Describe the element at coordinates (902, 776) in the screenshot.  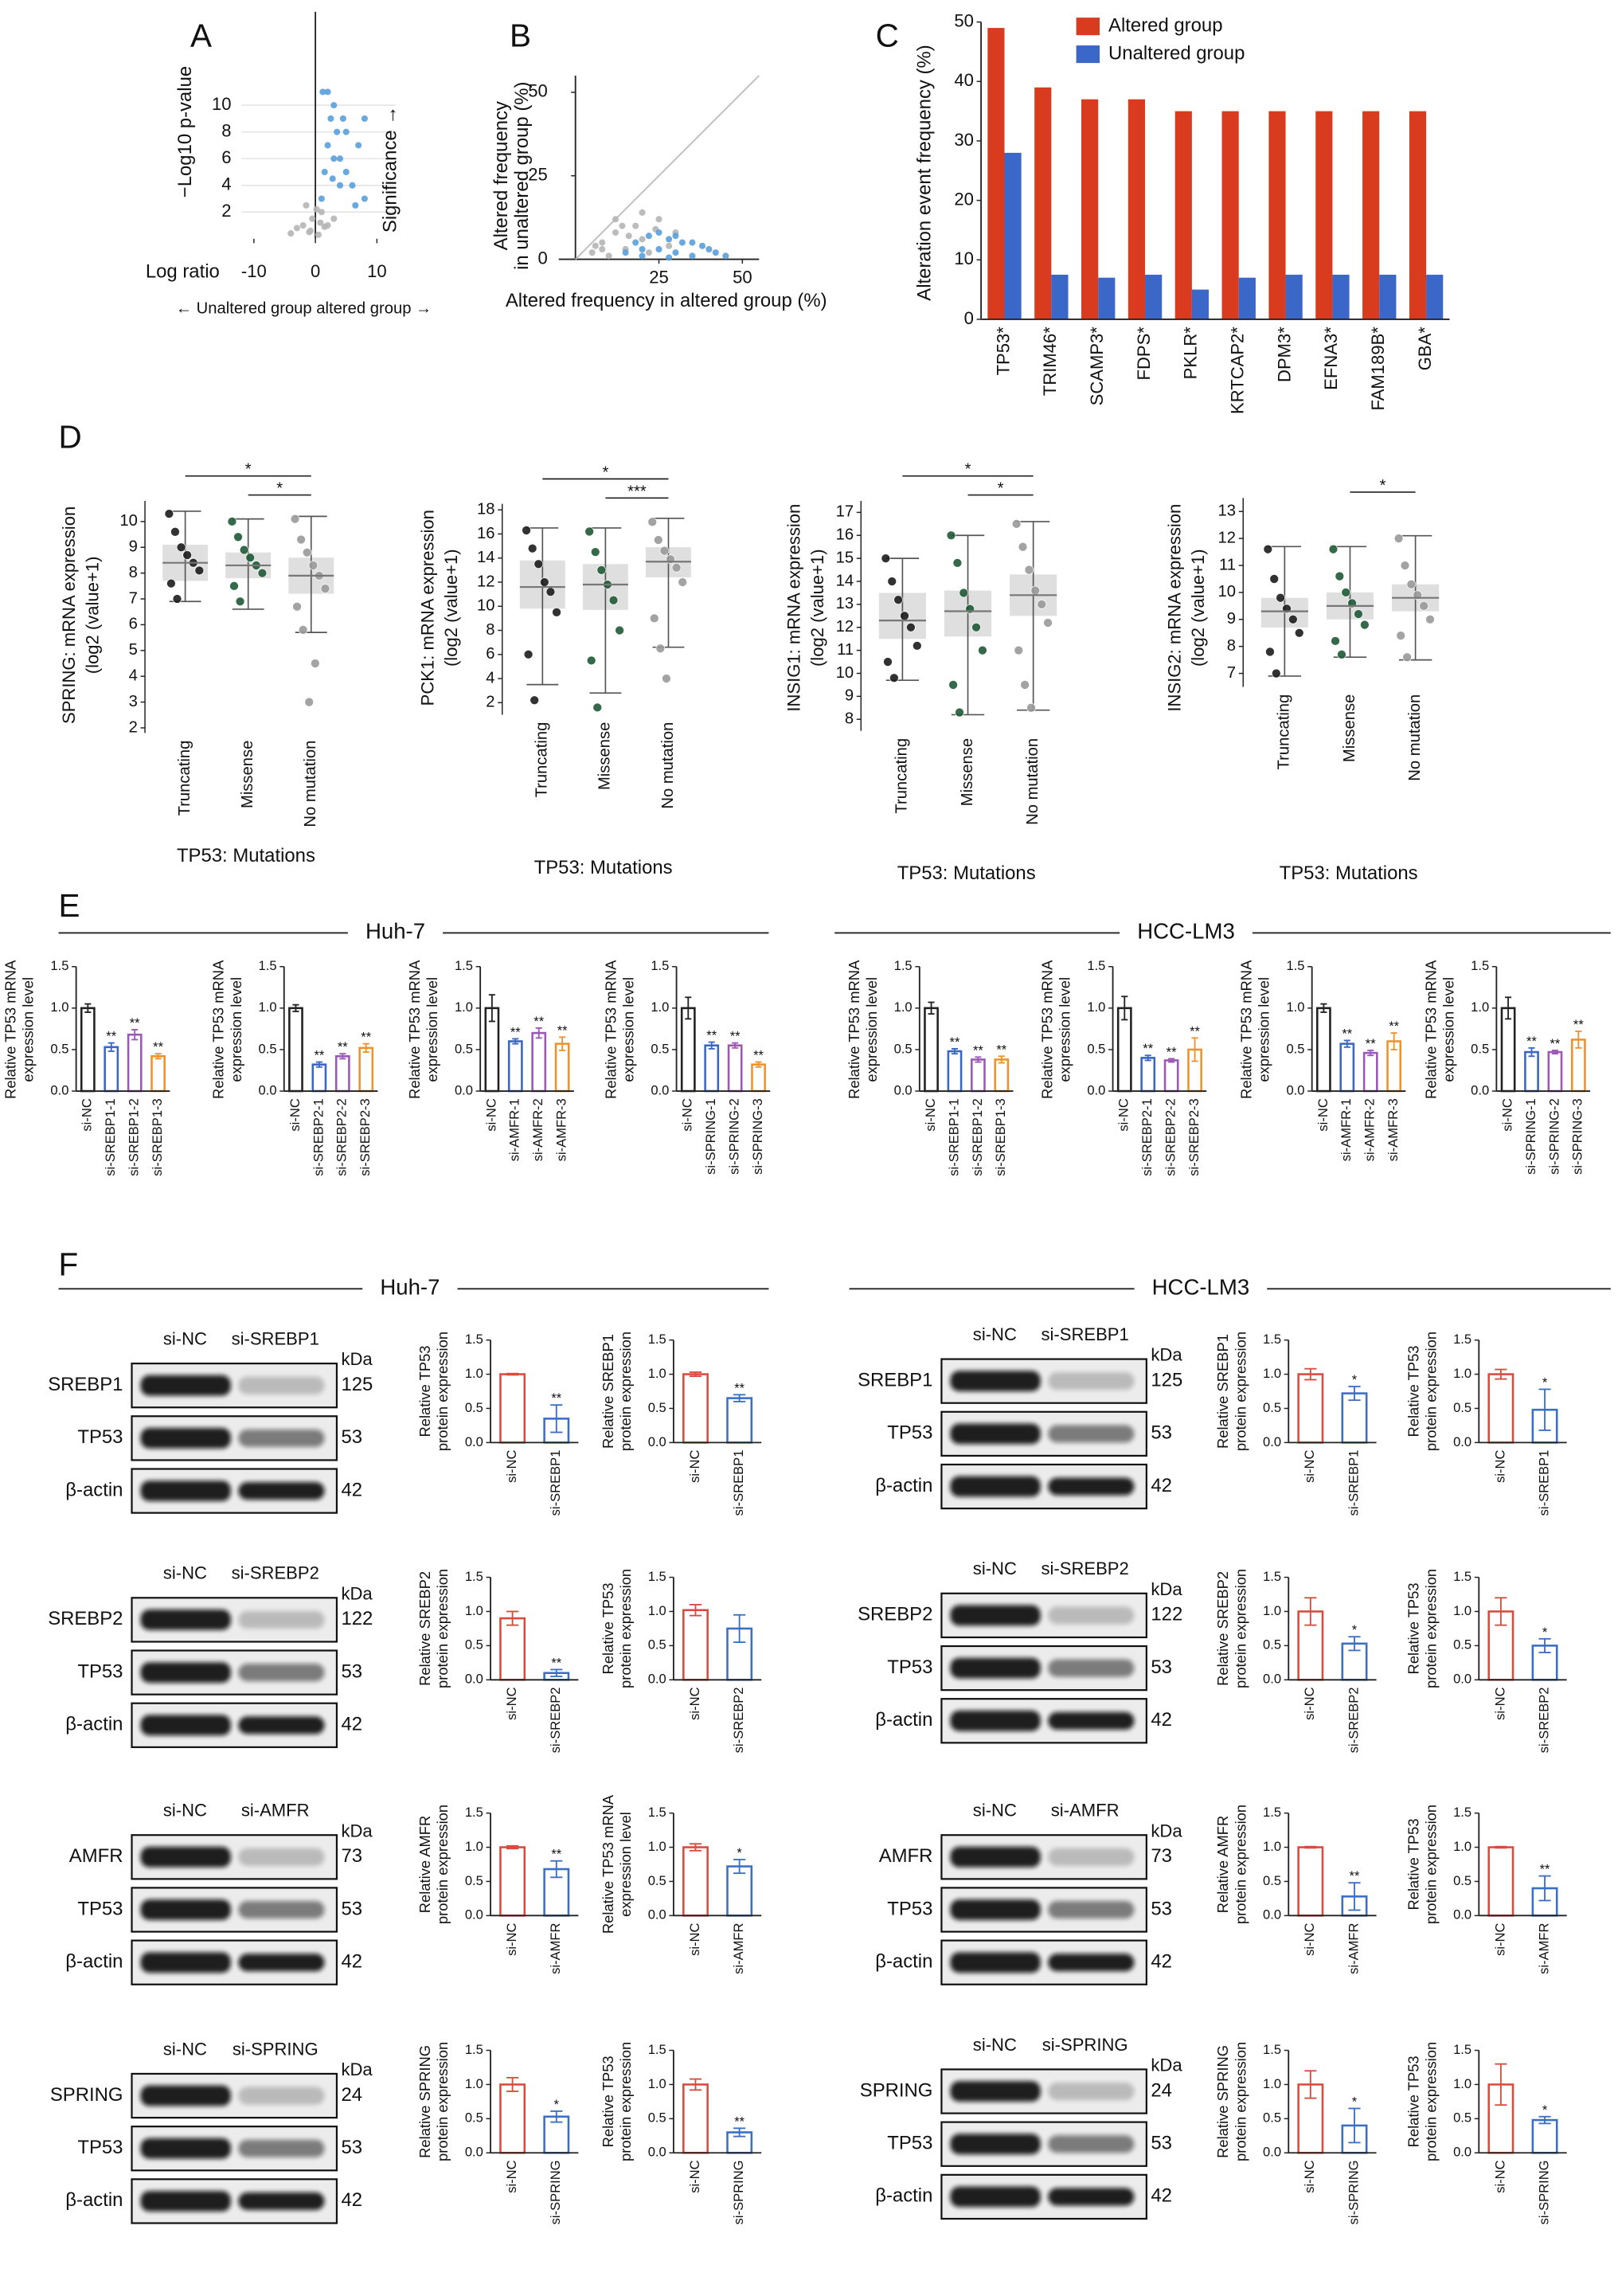
I see `x-tick-label: Truncating` at that location.